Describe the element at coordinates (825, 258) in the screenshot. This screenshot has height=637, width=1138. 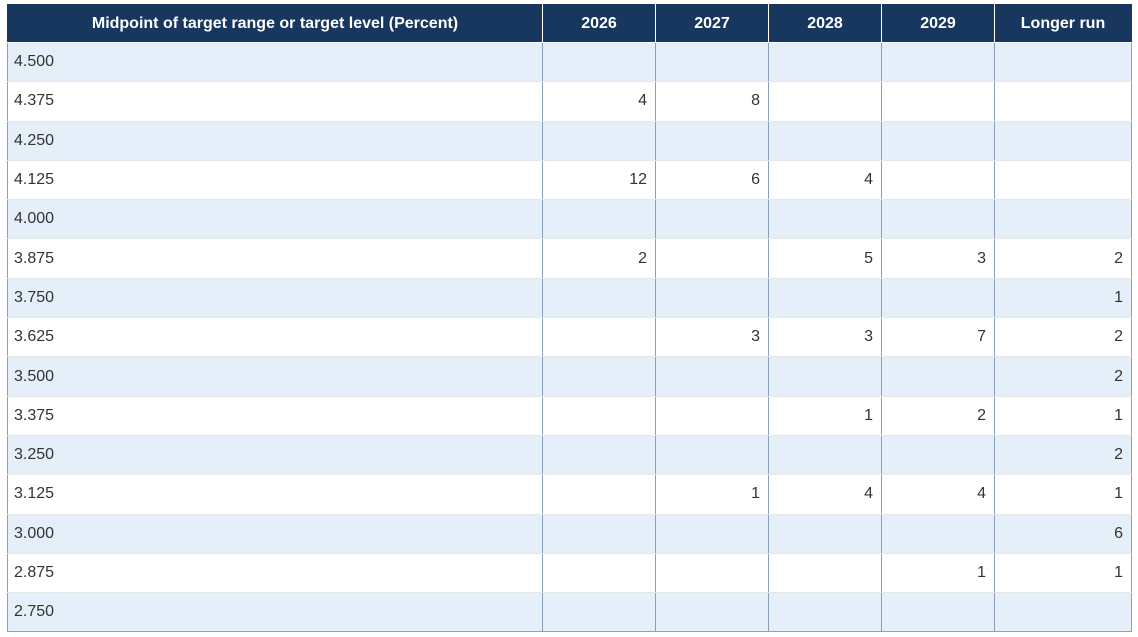
I see `count-cell-2028: 5` at that location.